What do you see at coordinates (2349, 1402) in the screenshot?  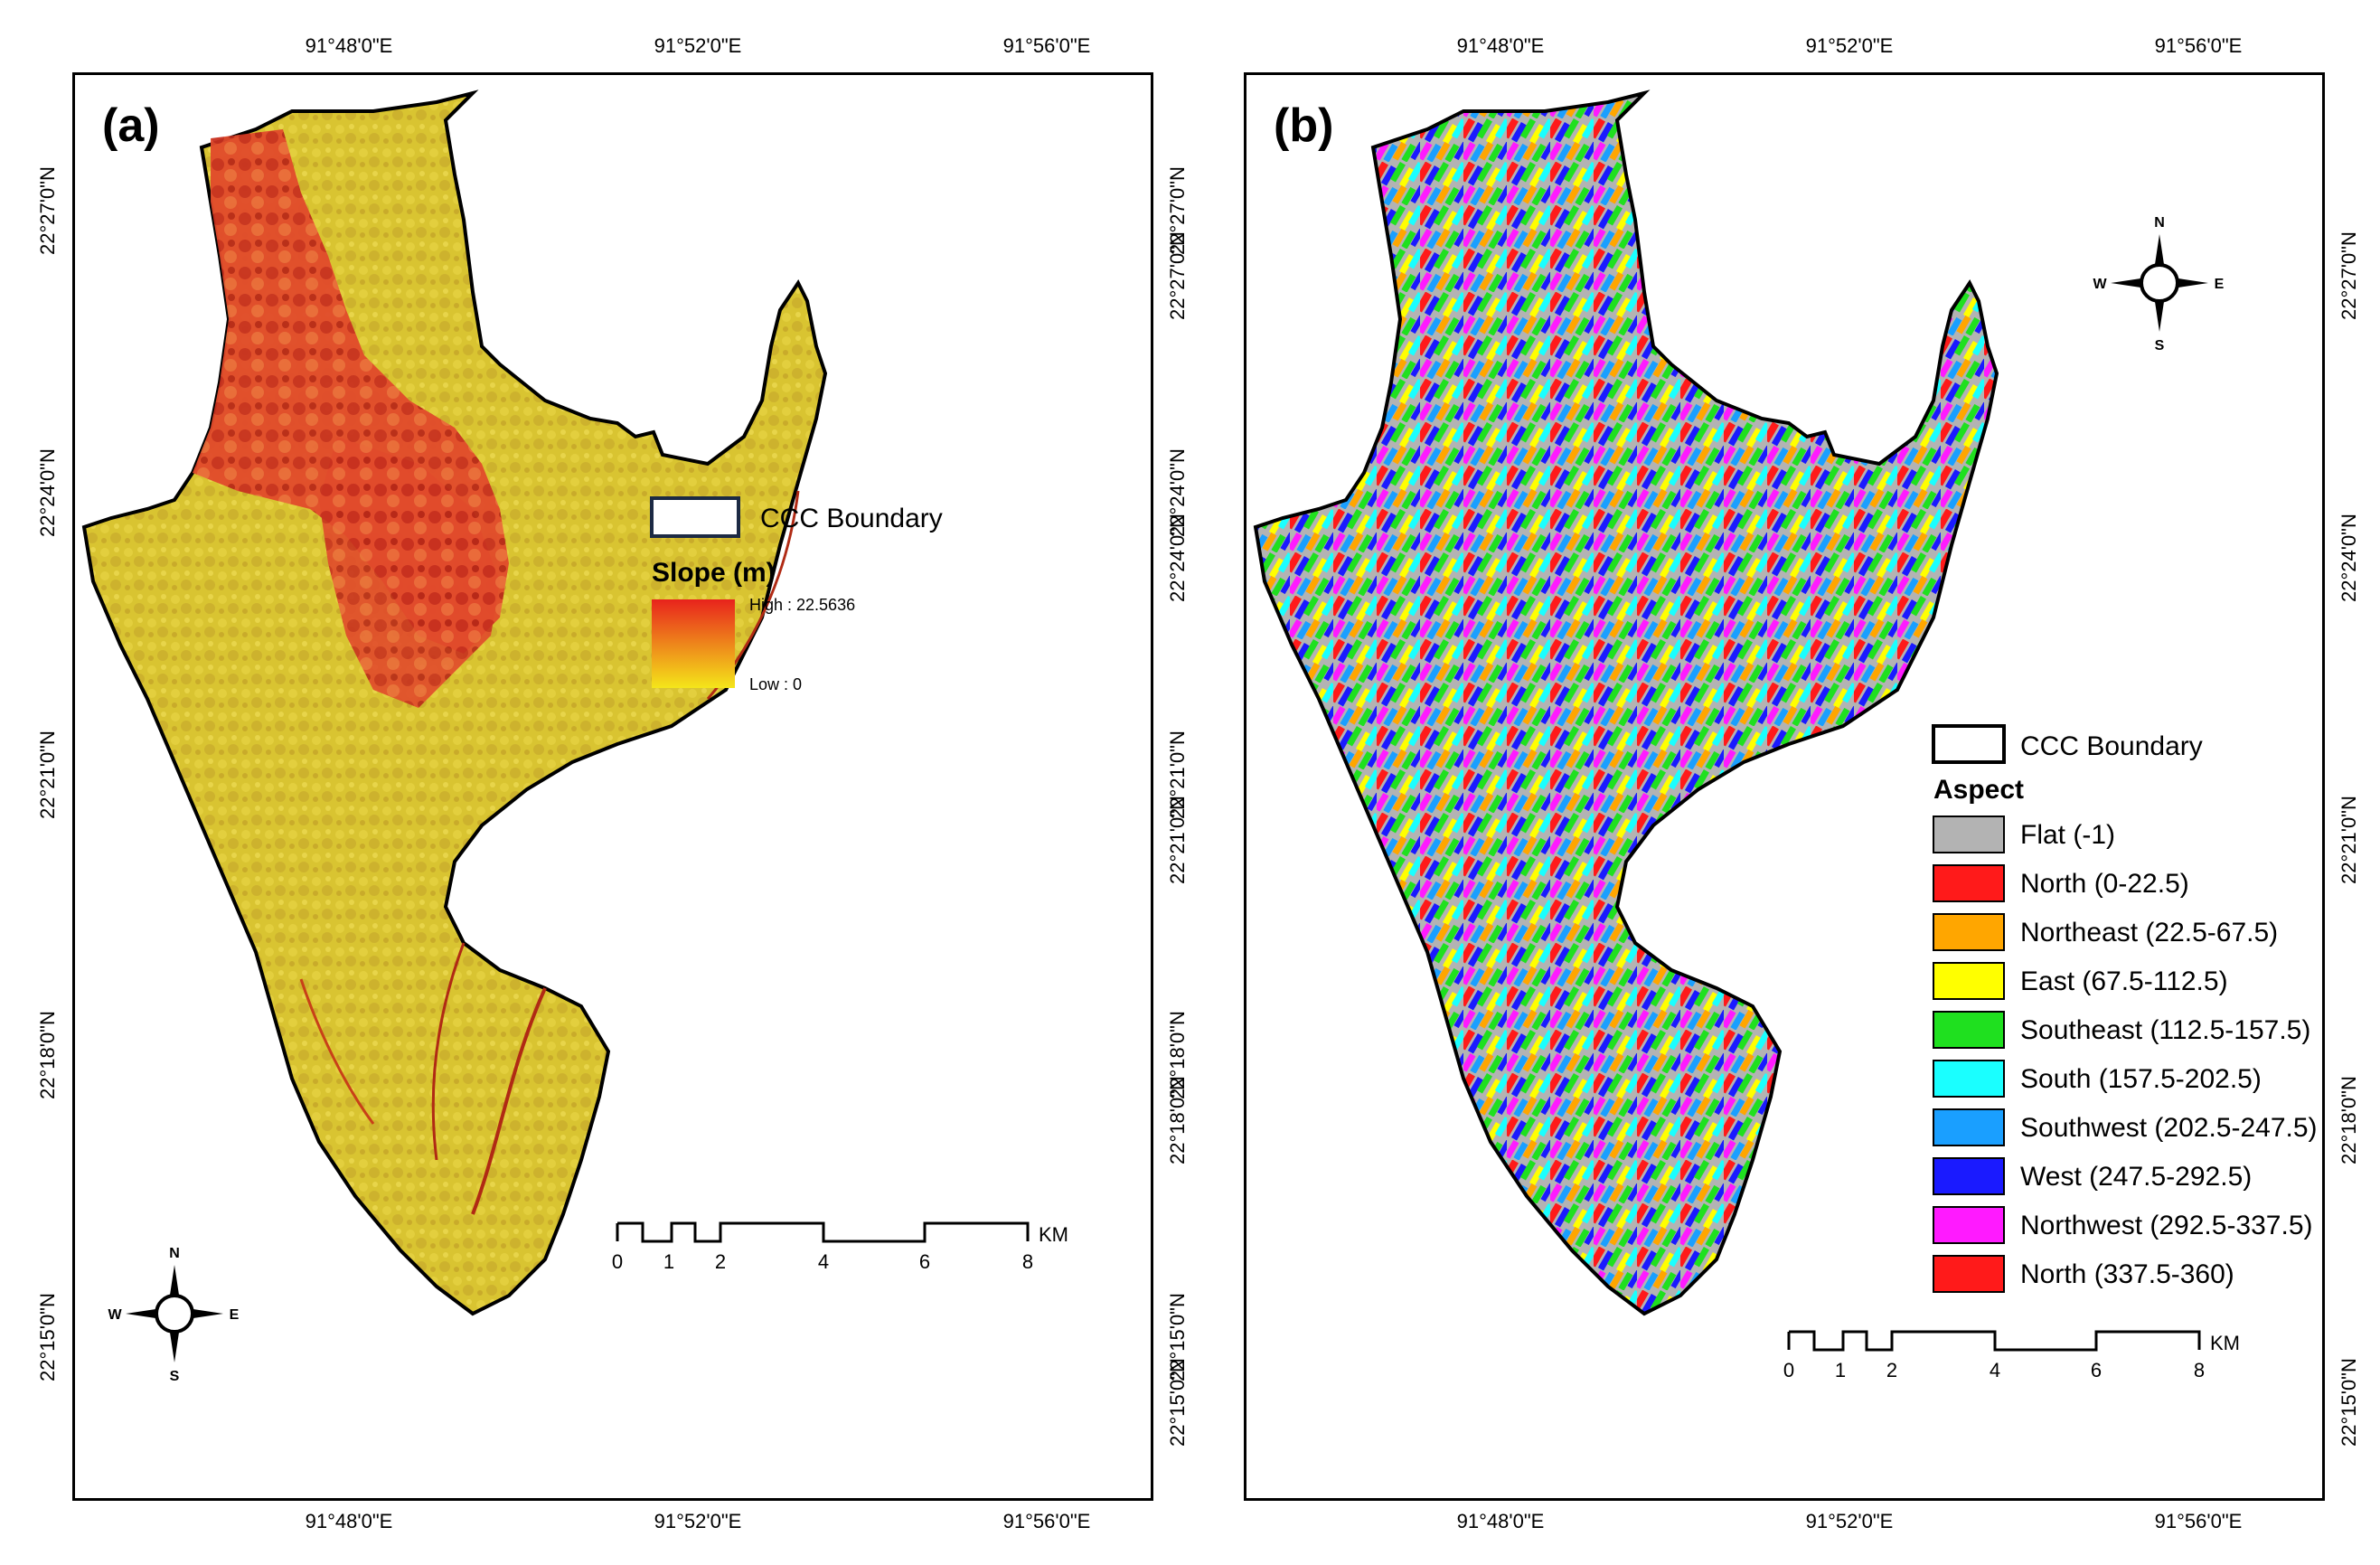 I see `right-lat-tick: 22°15'0"N` at bounding box center [2349, 1402].